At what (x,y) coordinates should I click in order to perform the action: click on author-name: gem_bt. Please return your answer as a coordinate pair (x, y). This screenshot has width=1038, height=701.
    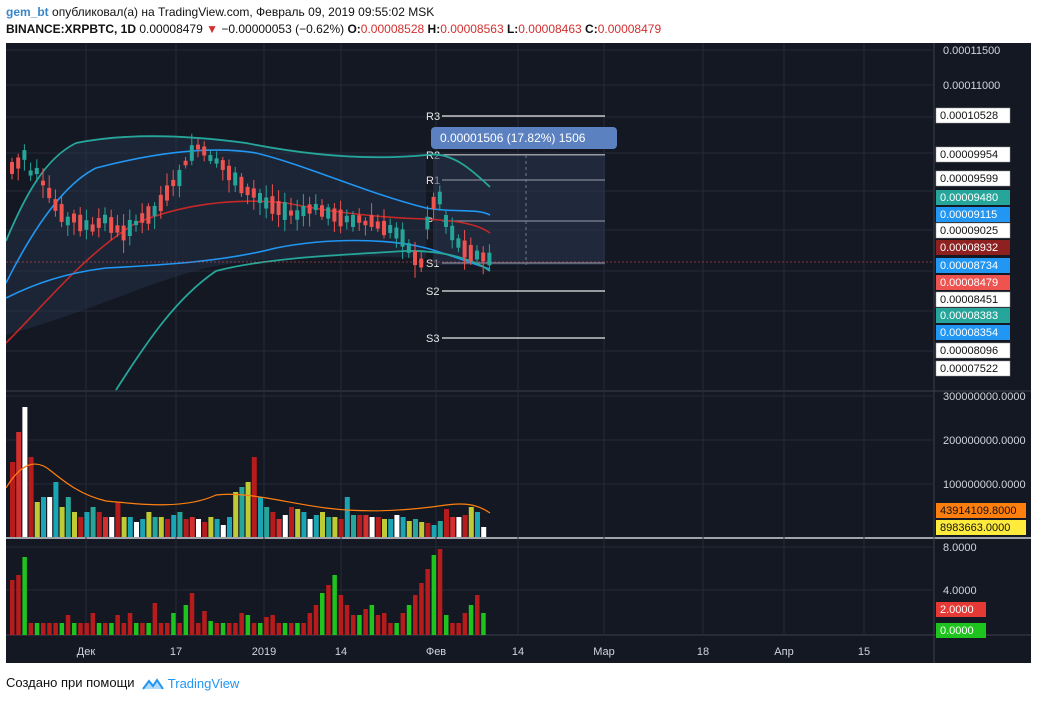
    Looking at the image, I should click on (27, 12).